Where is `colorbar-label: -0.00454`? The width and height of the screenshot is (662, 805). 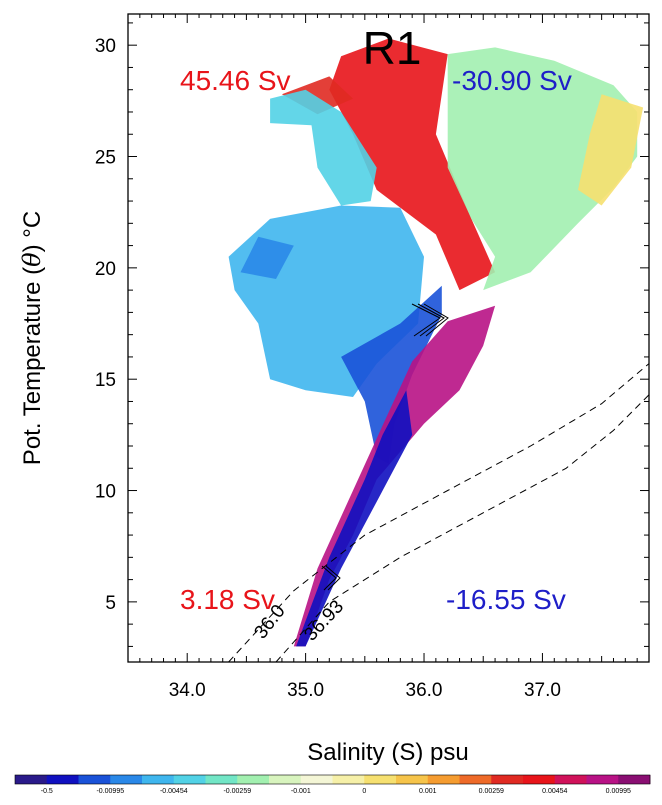
colorbar-label: -0.00454 is located at coordinates (174, 791).